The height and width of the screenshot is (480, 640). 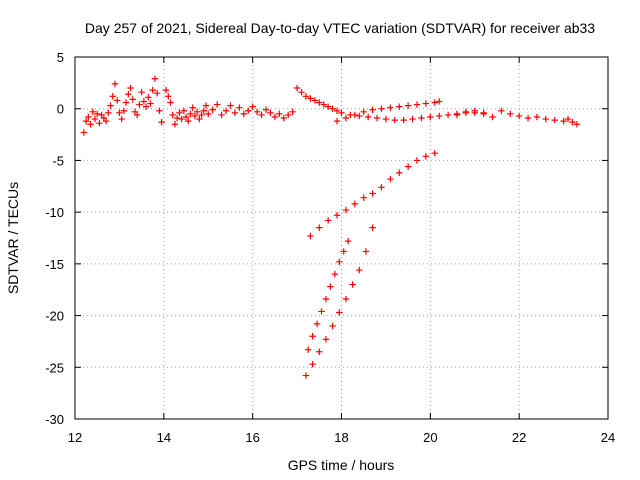 I want to click on y-tick-labels: 5 0 -5 -10 -15 -20 -25 -30, so click(x=54, y=238).